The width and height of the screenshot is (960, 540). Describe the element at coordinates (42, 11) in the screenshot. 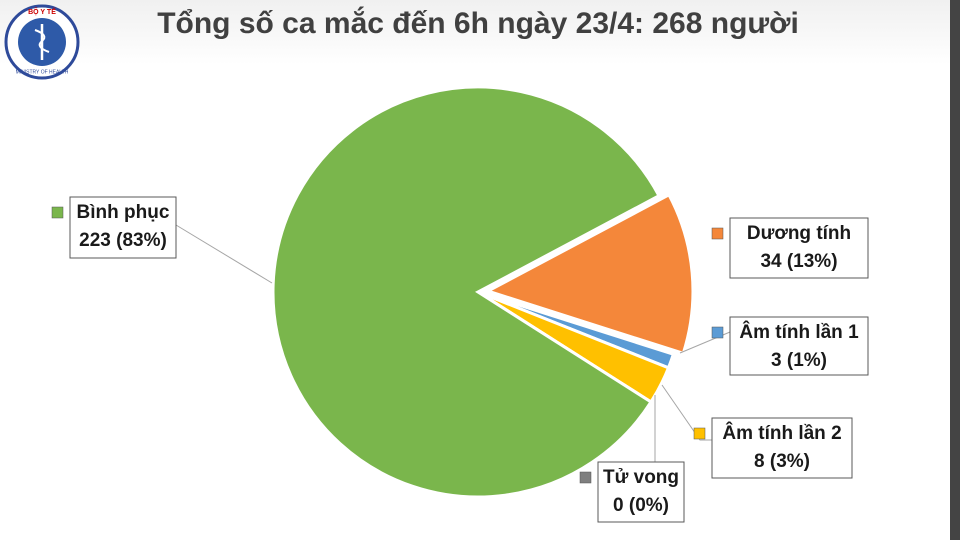

I see `logo-top: BỘ Y TẾ` at that location.